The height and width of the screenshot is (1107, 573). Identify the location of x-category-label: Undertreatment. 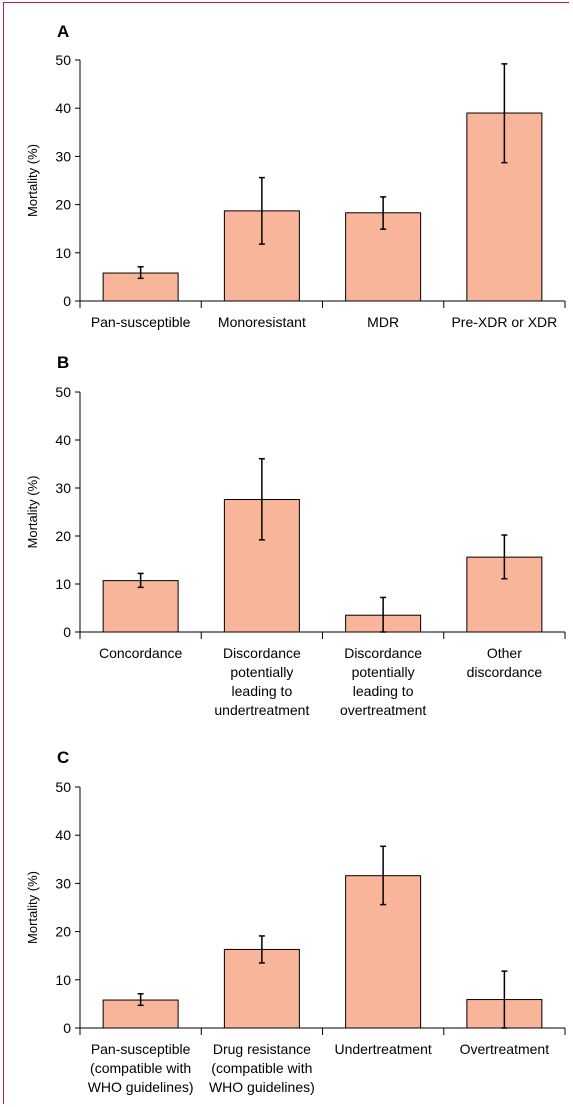
(382, 1049).